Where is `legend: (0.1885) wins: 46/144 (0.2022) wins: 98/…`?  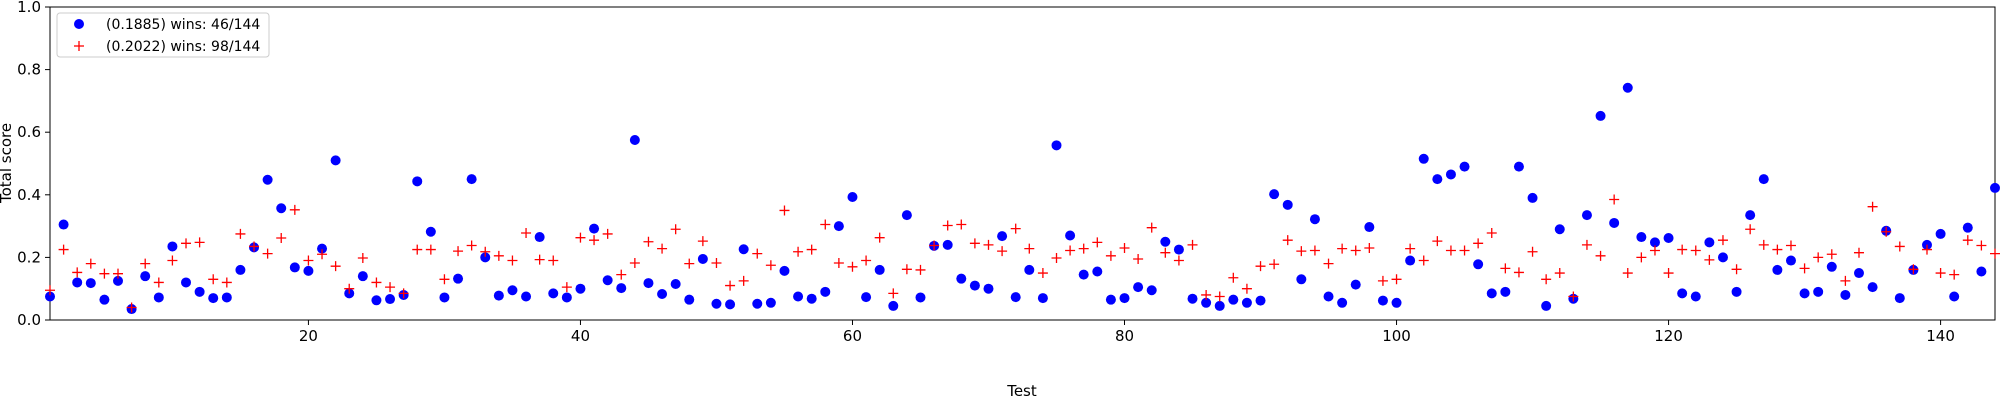
legend: (0.1885) wins: 46/144 (0.2022) wins: 98/… is located at coordinates (163, 35).